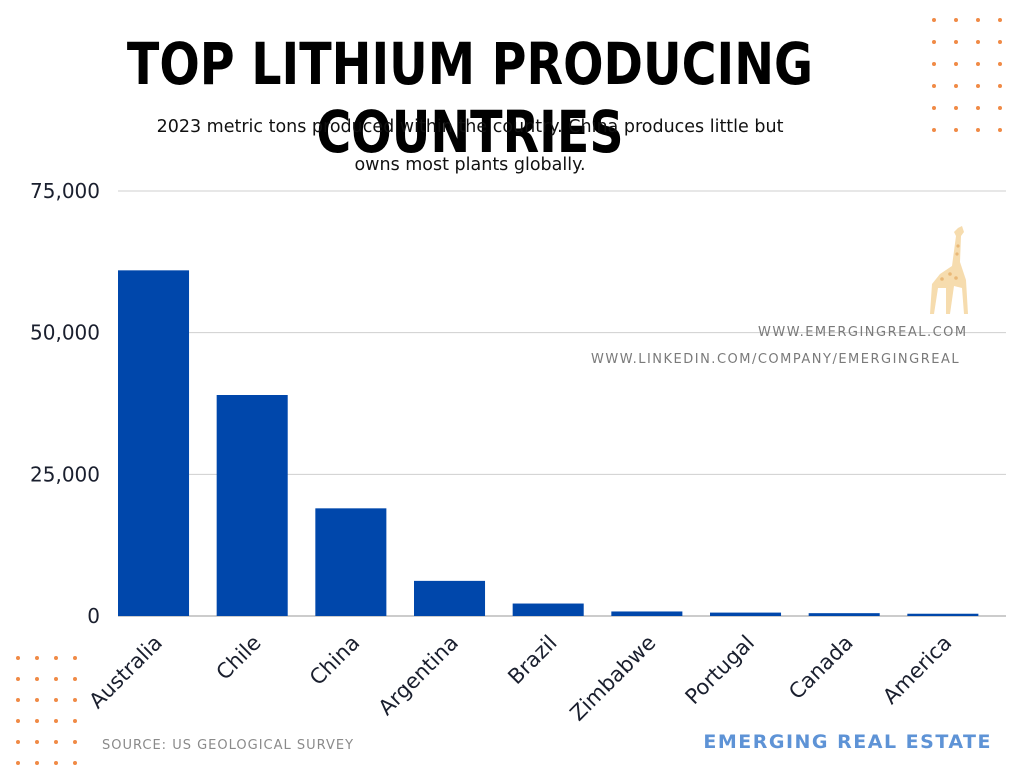 Image resolution: width=1024 pixels, height=768 pixels. What do you see at coordinates (949, 270) in the screenshot?
I see `giraffe-logo-icon` at bounding box center [949, 270].